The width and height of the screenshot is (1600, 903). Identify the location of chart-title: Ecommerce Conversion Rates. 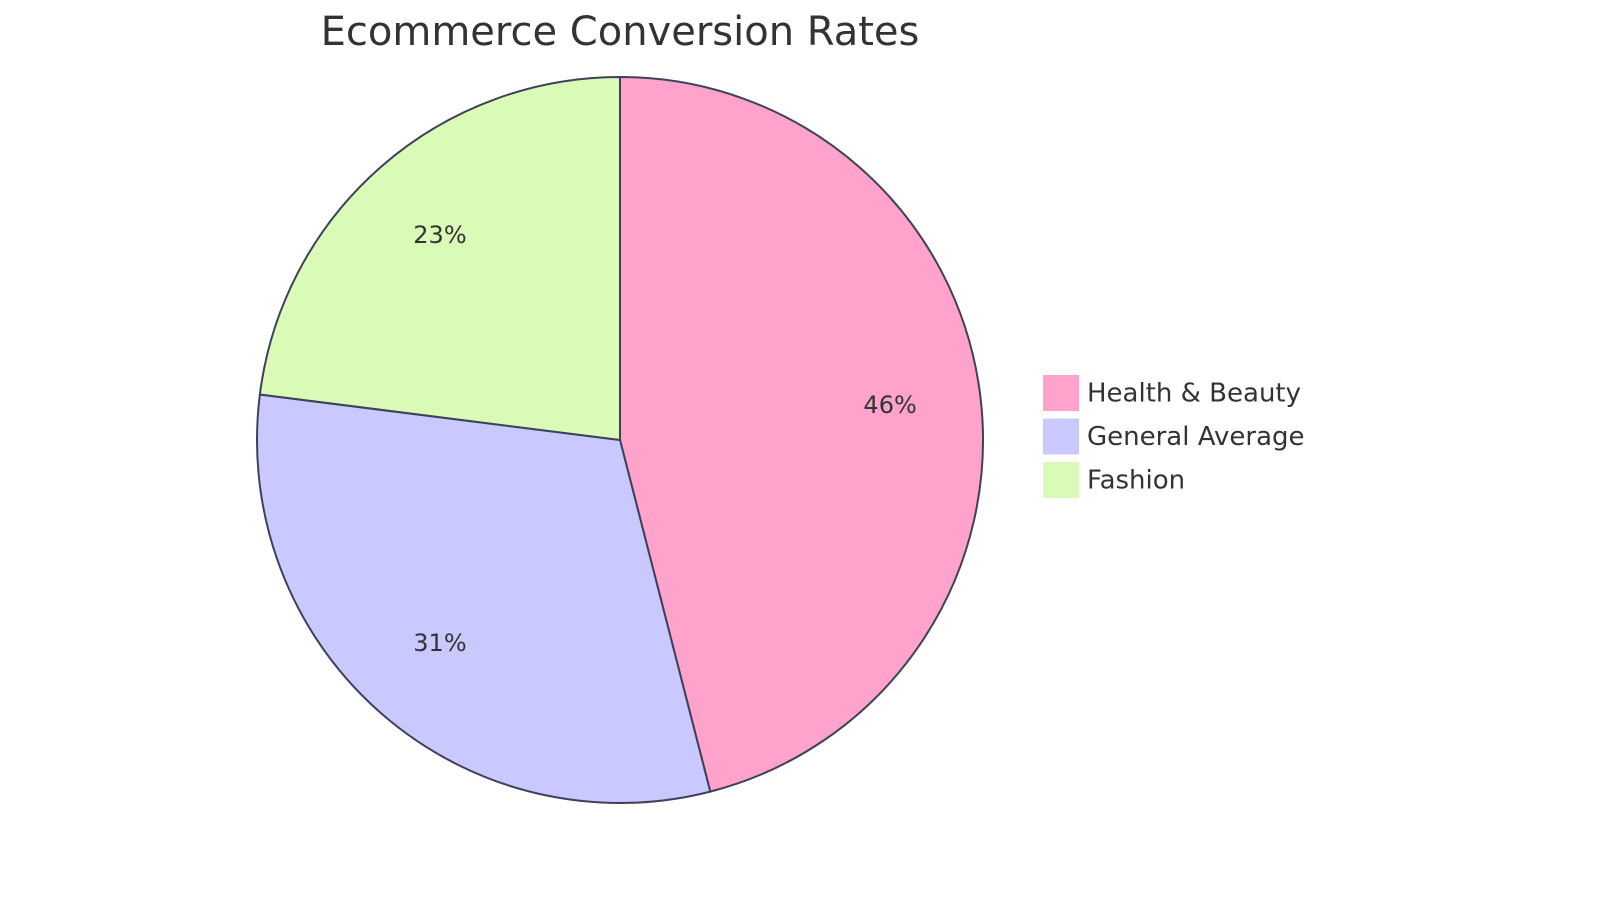
(620, 32).